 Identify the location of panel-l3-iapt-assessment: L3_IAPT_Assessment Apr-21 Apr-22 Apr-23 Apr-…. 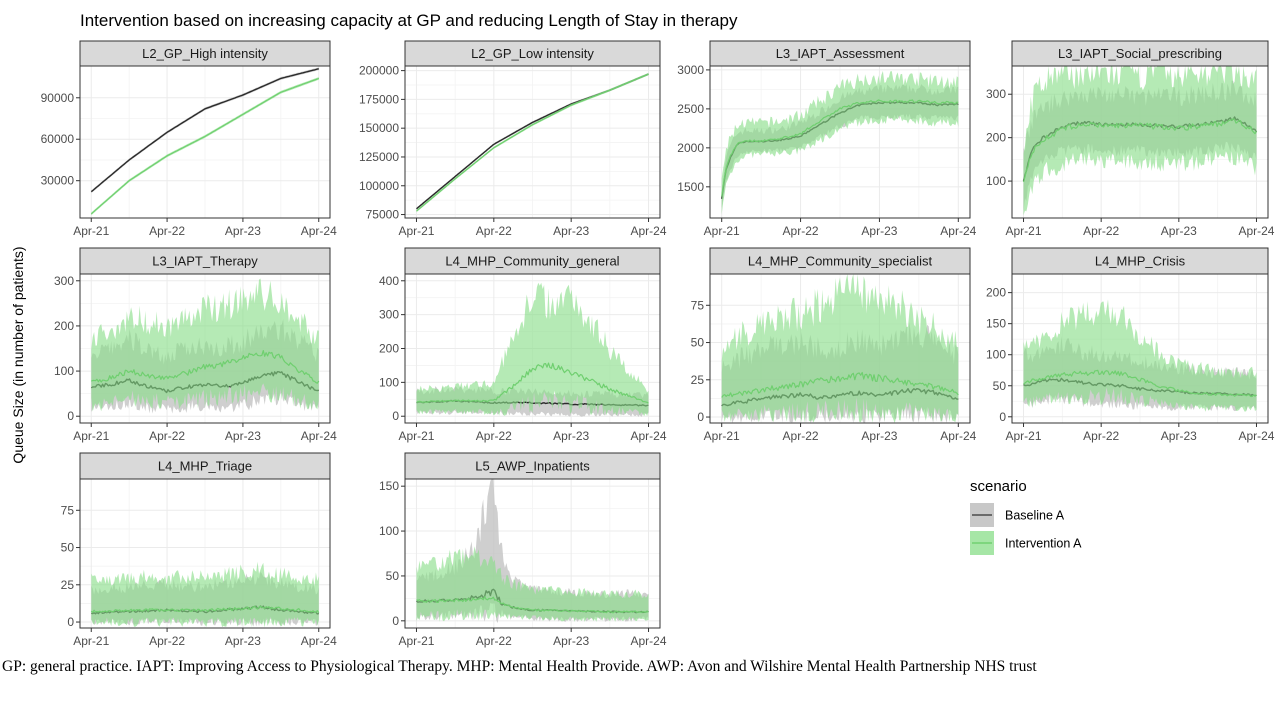
(827, 139).